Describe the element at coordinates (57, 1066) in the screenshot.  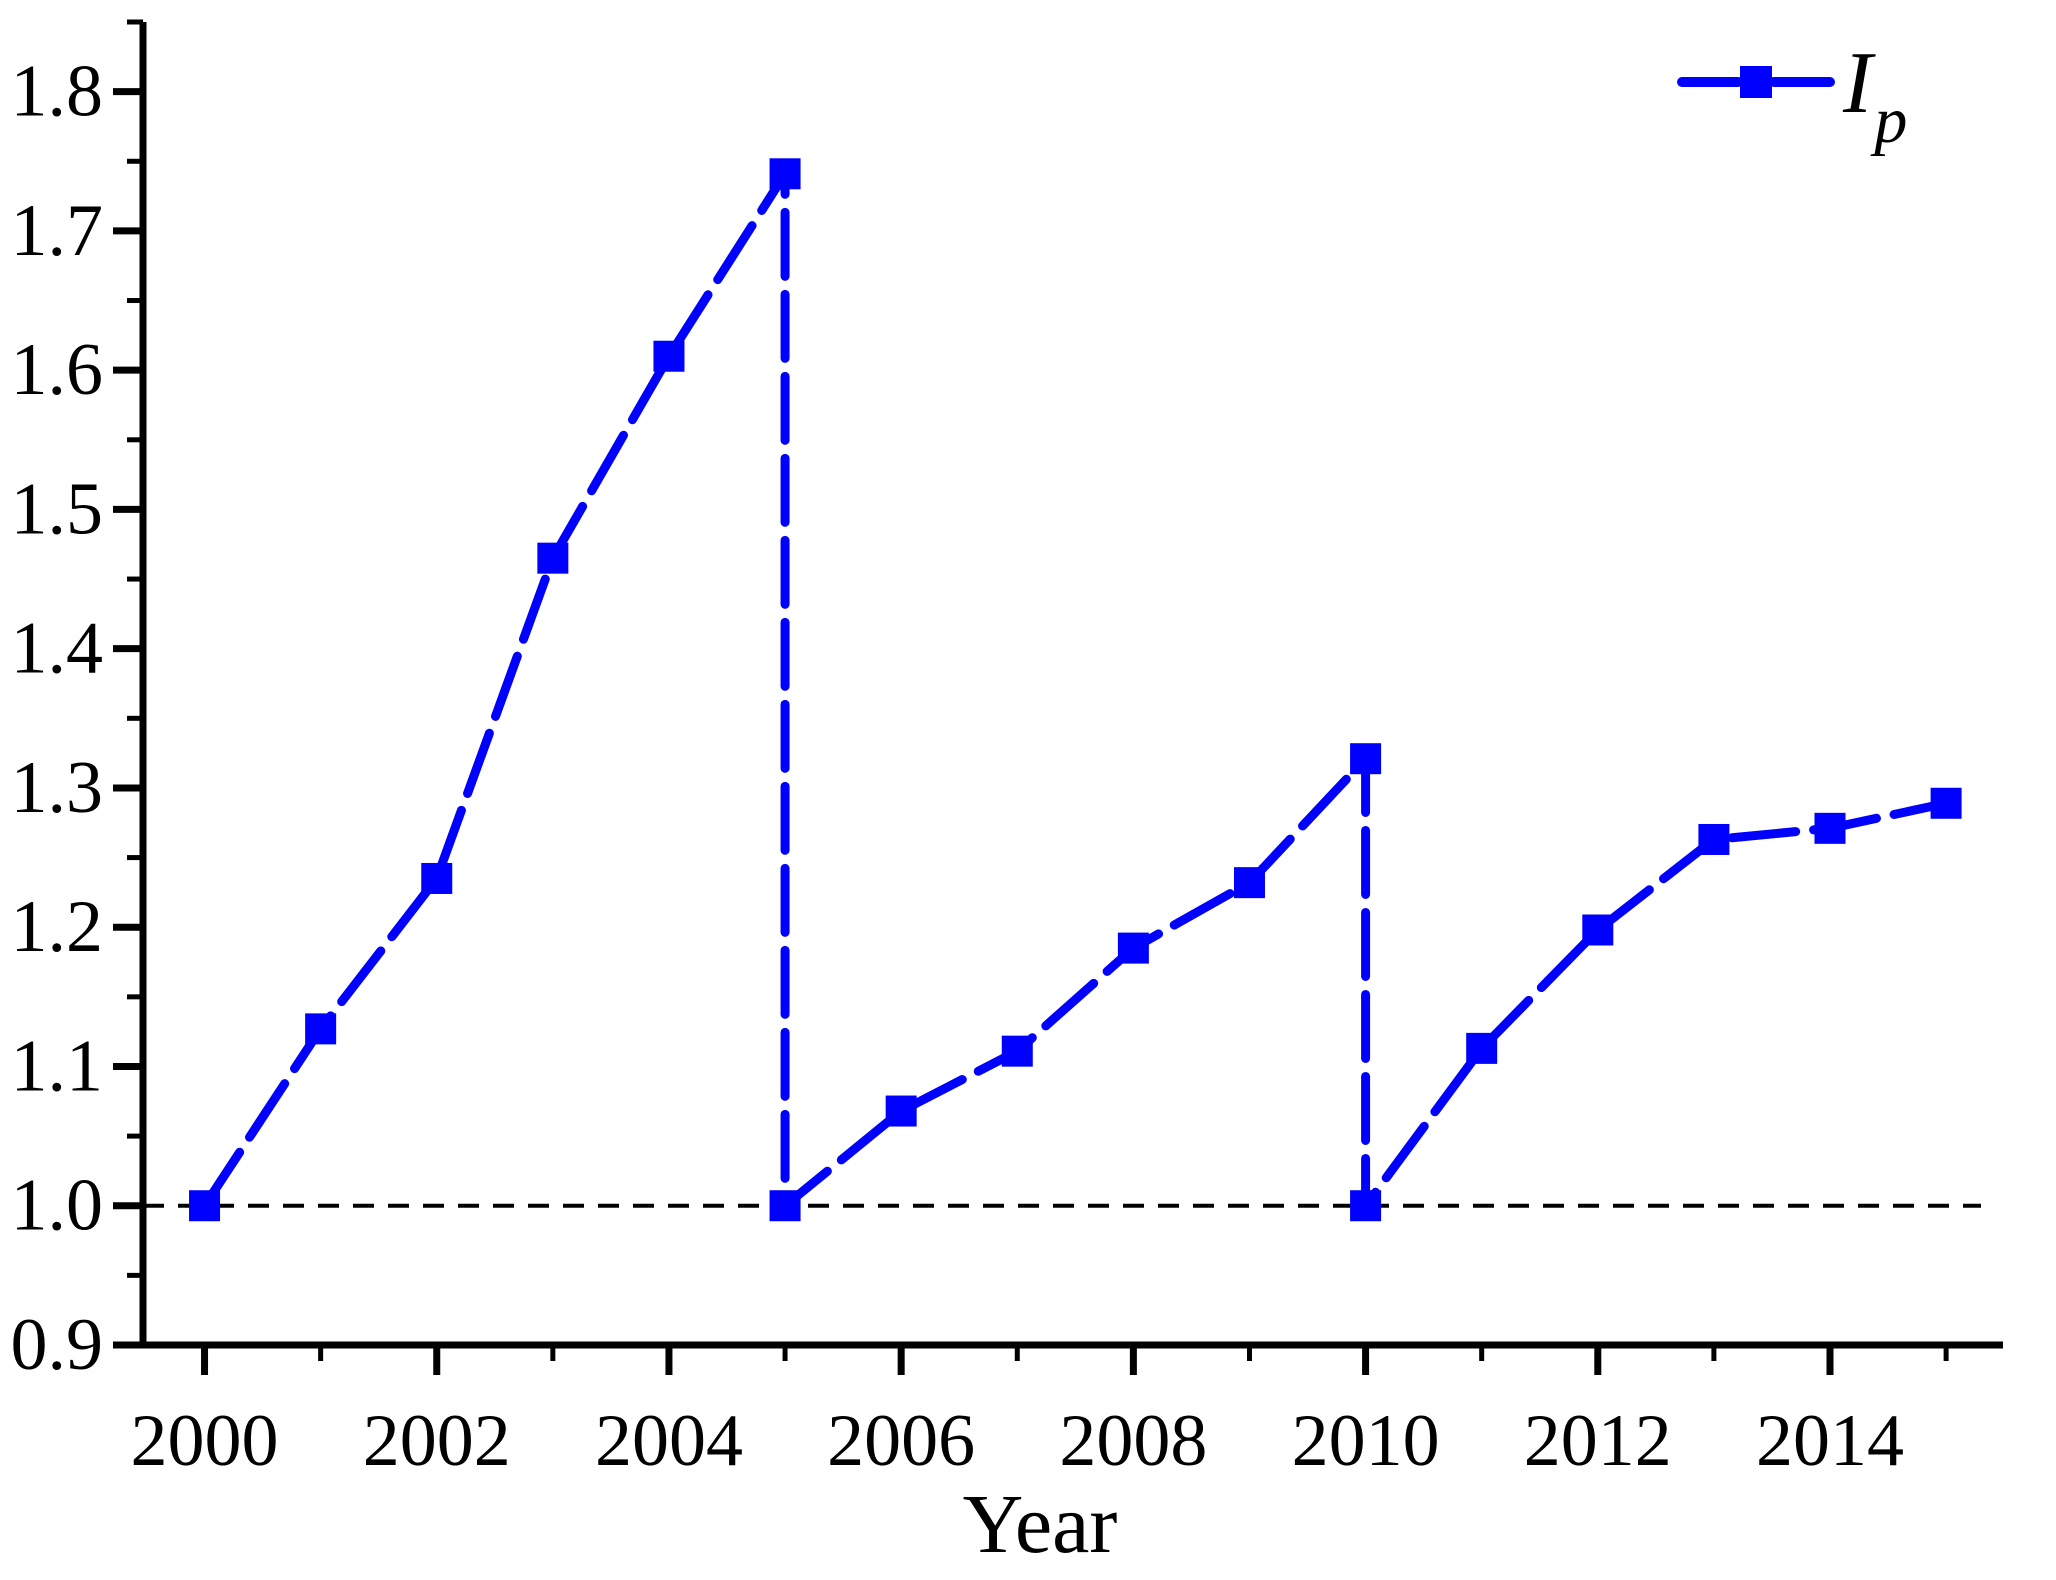
I see `y-tick-label: 1.1` at that location.